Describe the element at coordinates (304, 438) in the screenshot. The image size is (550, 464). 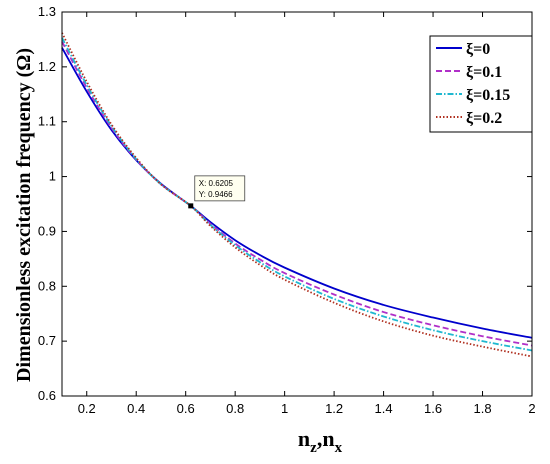
I see `x-axis-title-n: n` at that location.